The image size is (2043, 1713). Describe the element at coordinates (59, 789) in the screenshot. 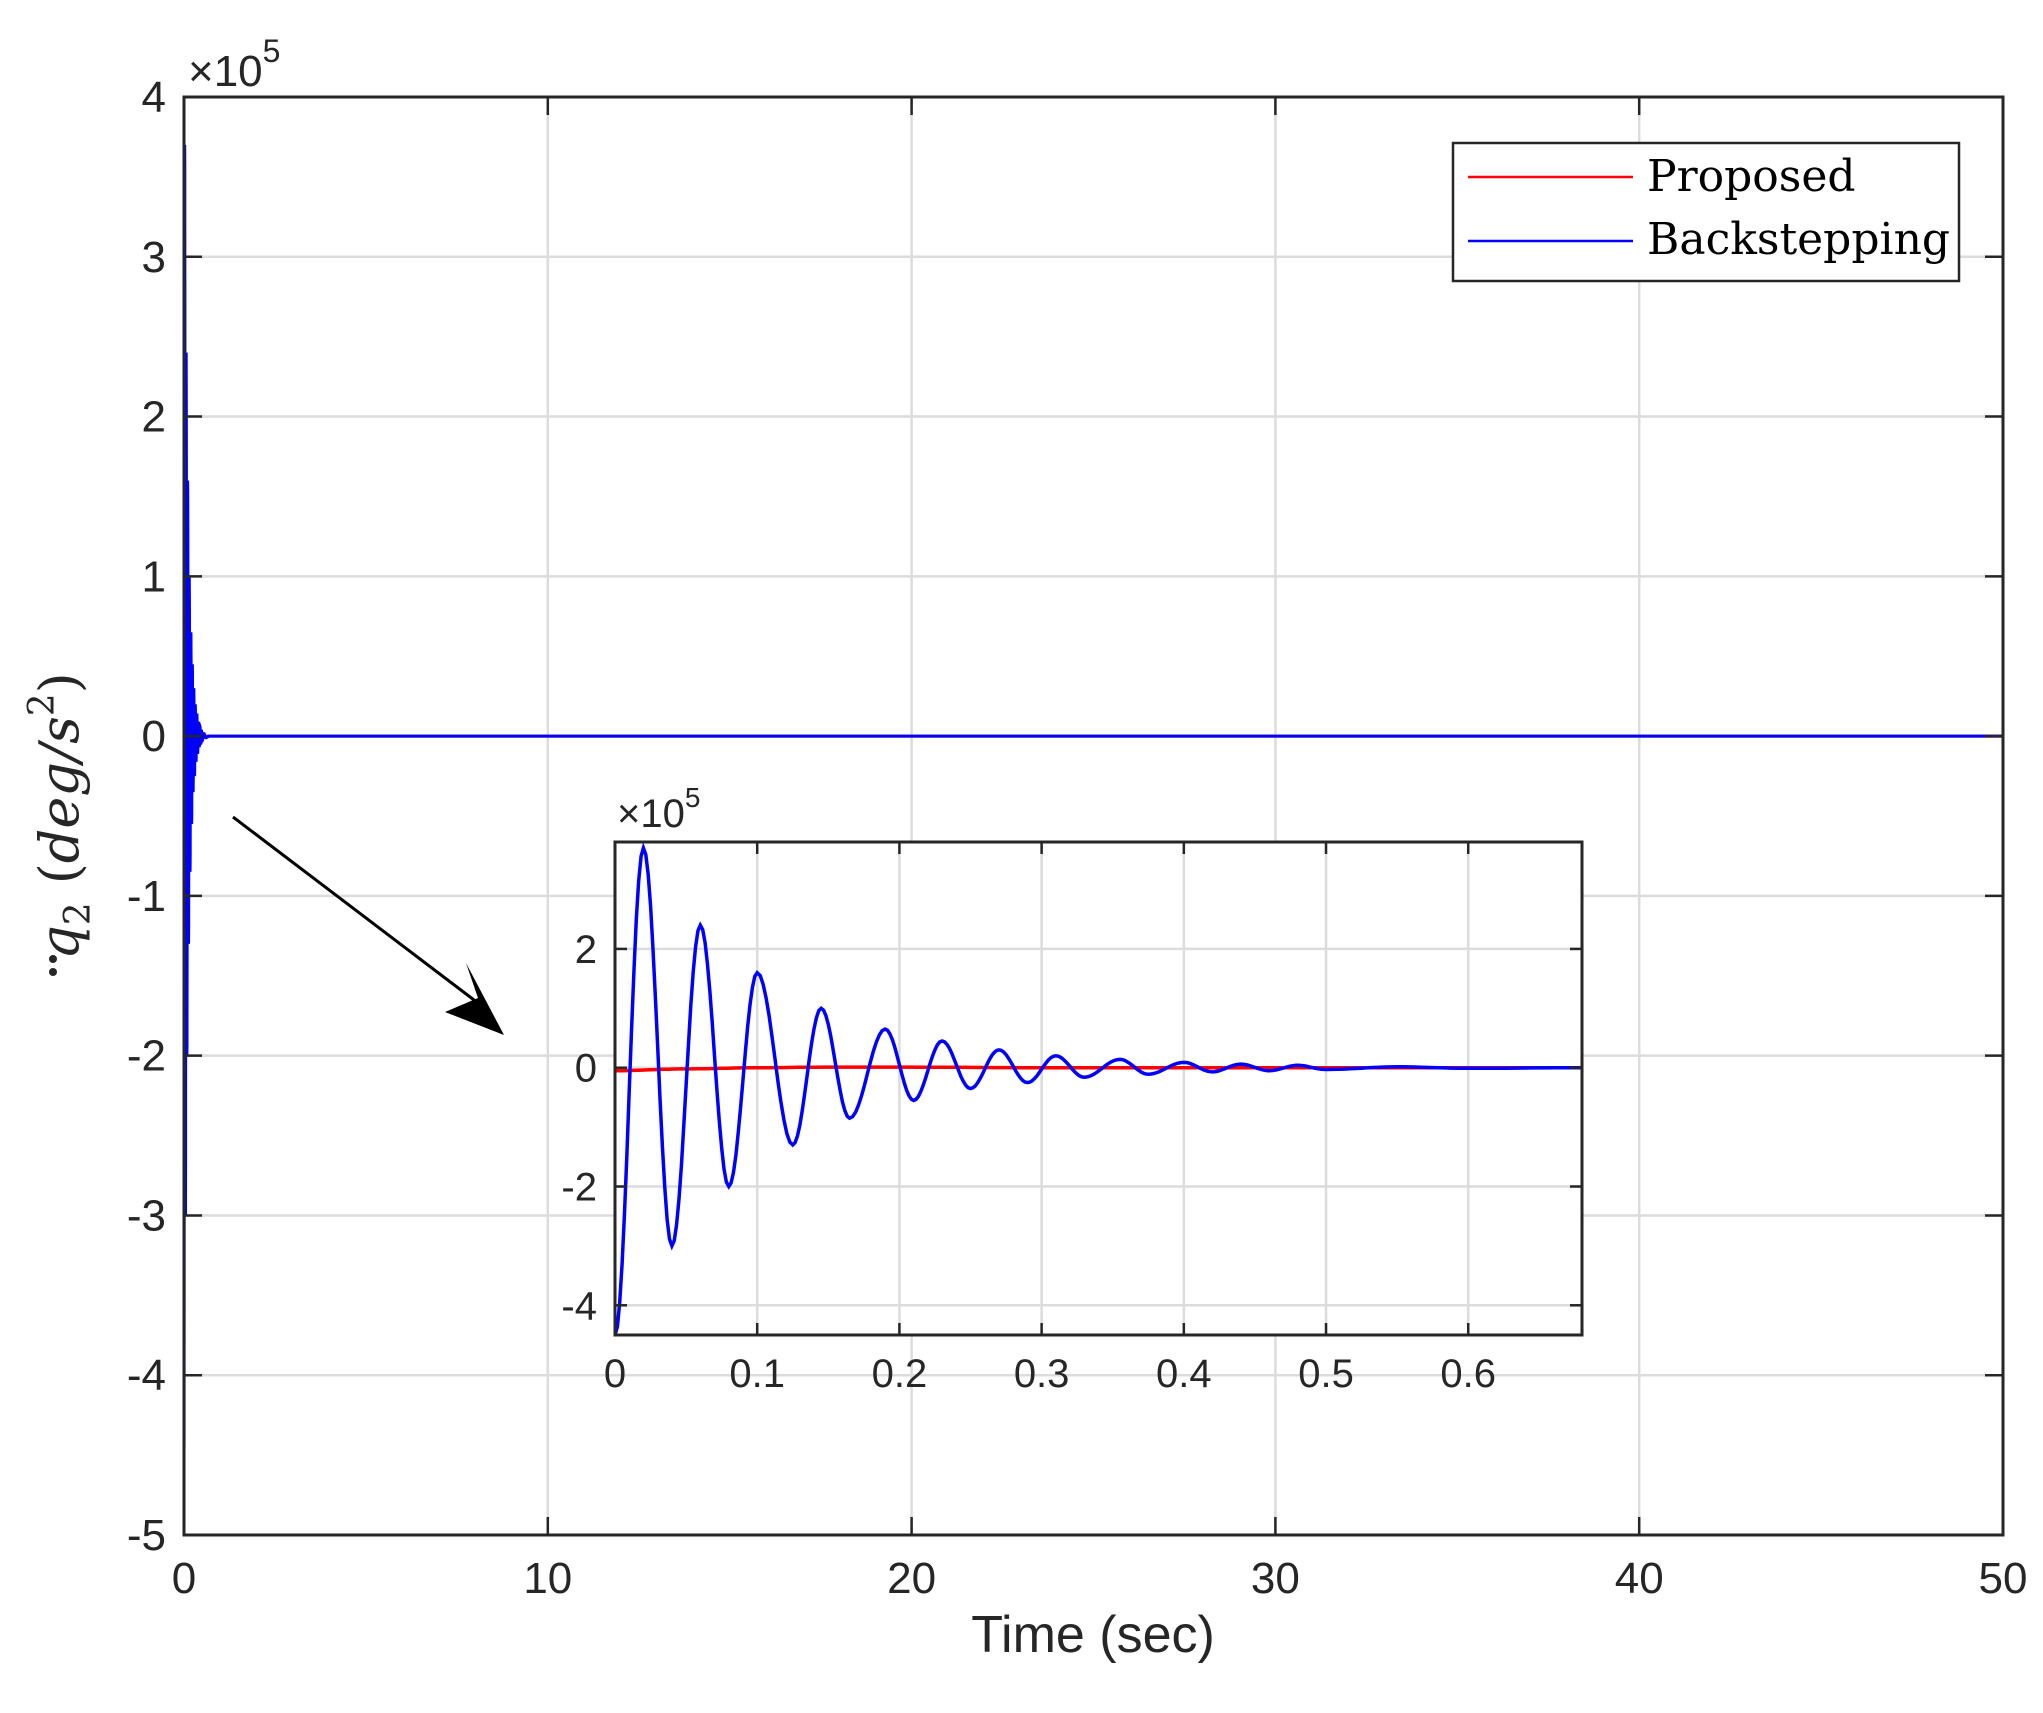

I see `y-label-unit: deg/s` at that location.